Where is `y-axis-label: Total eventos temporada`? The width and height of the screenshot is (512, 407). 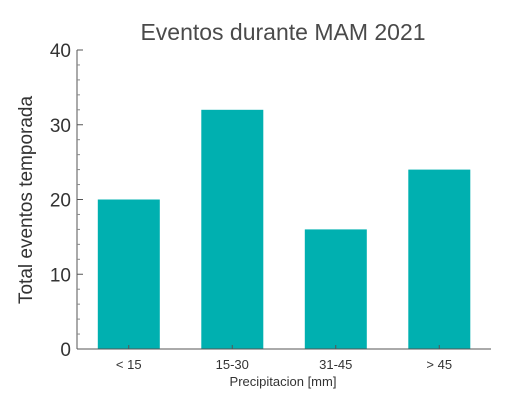
y-axis-label: Total eventos temporada is located at coordinates (26, 200).